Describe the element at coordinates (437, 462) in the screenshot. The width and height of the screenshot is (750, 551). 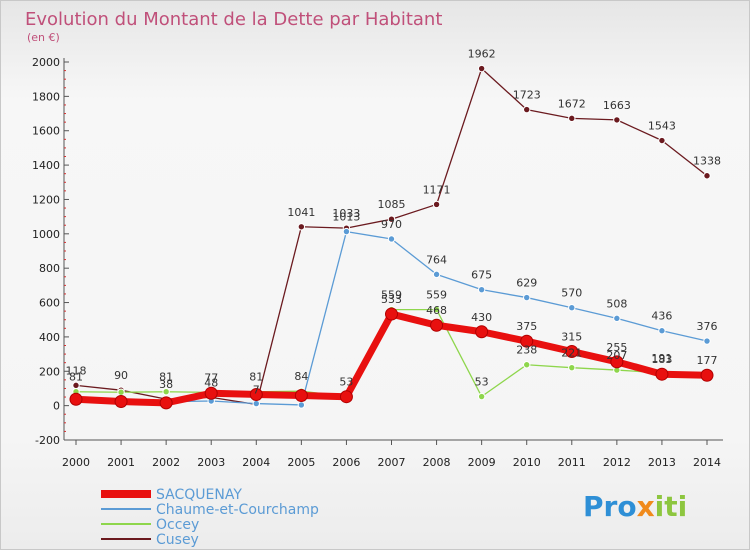
I see `x-tick-label: 2008` at that location.